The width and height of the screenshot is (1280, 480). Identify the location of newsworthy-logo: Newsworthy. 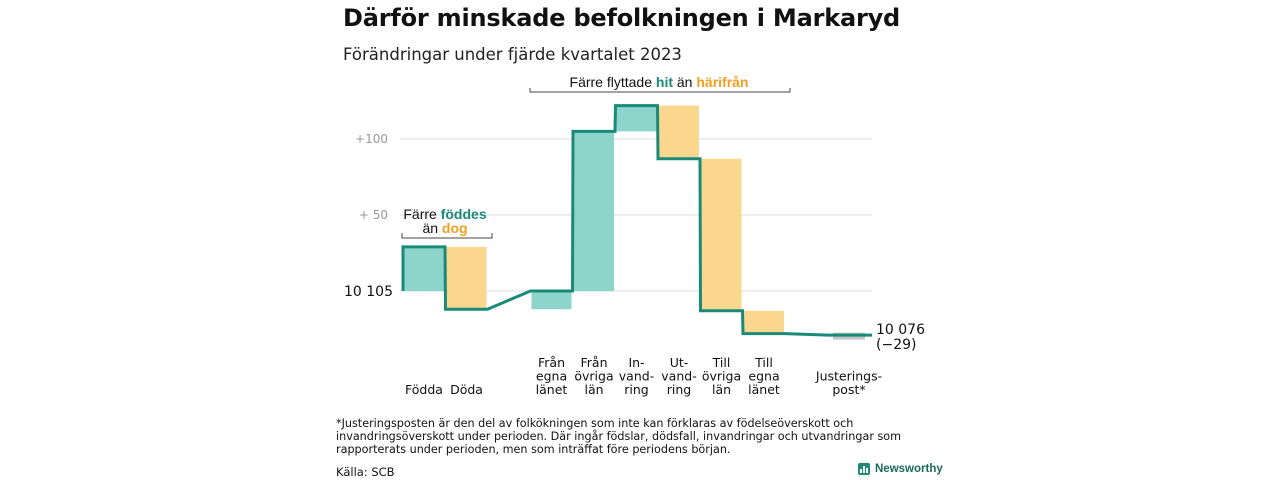
(900, 469).